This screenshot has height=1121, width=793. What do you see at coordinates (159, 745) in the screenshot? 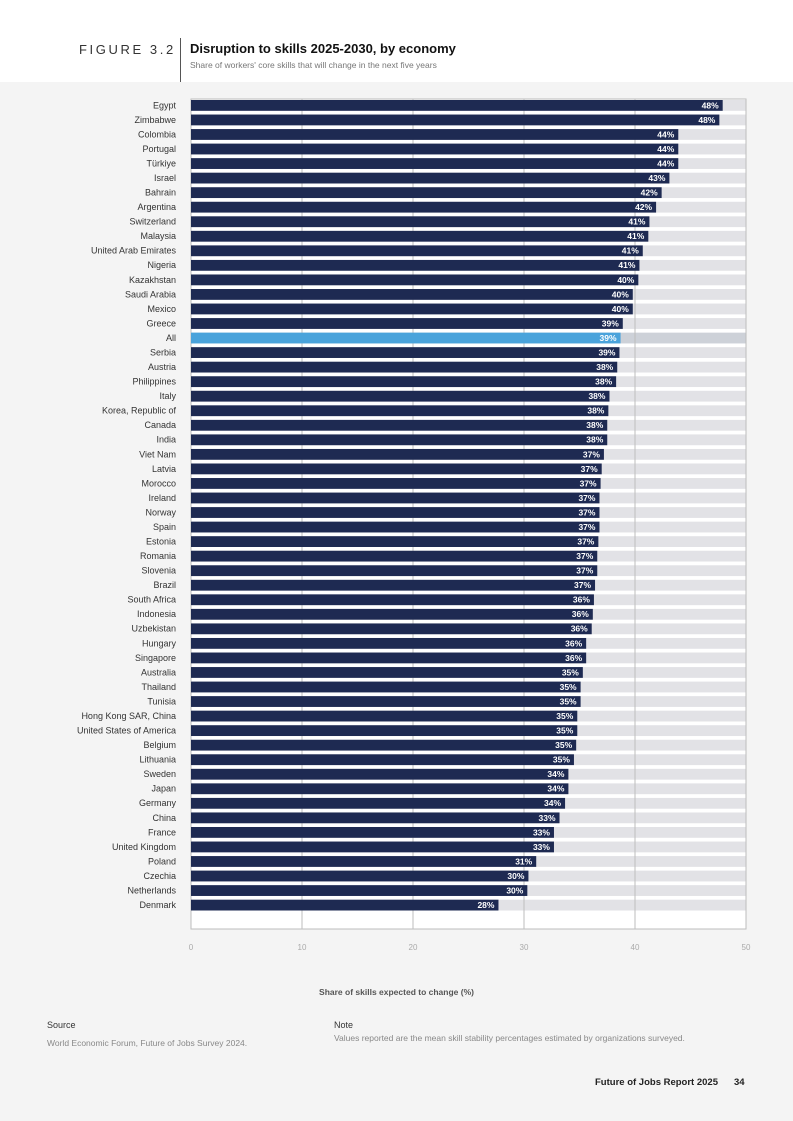
I see `category-label: Belgium` at bounding box center [159, 745].